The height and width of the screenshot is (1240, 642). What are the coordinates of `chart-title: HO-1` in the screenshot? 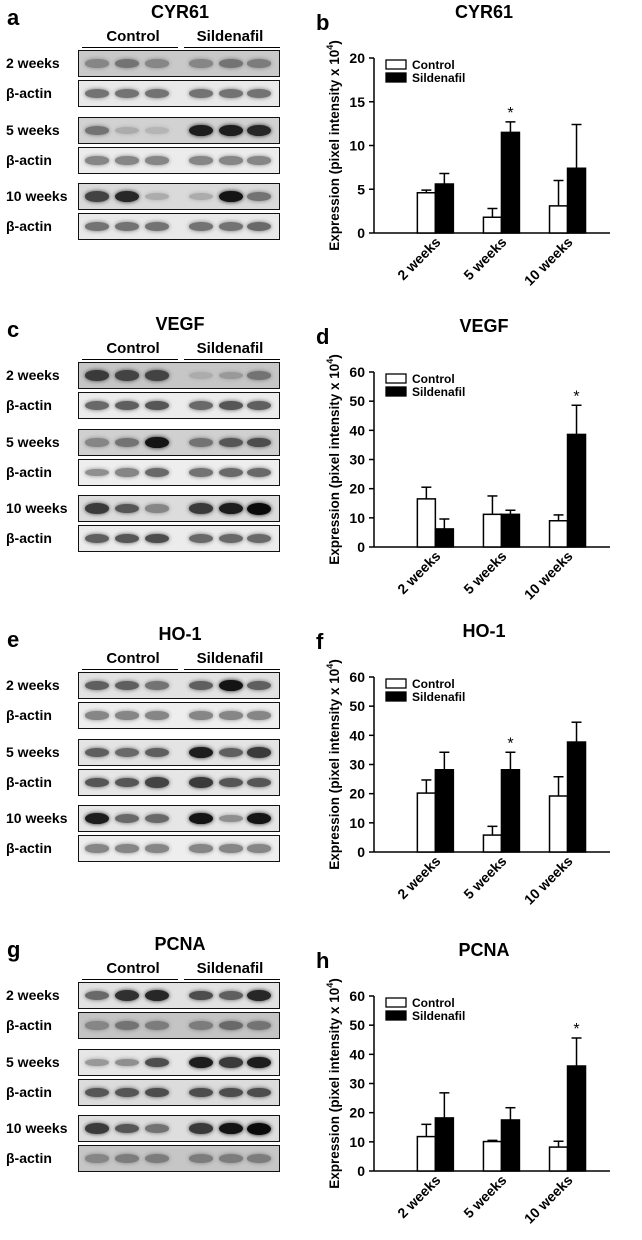 It's located at (483, 631).